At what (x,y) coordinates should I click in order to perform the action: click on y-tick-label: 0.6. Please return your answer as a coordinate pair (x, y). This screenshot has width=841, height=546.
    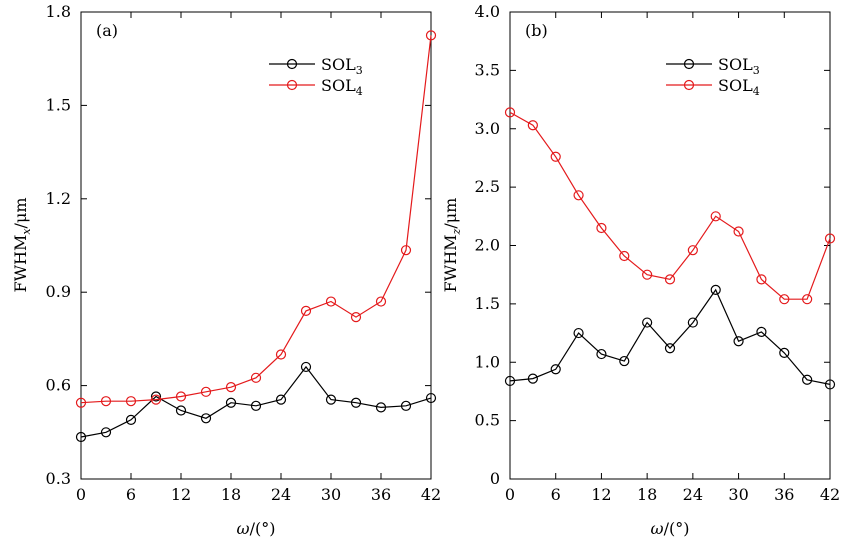
    Looking at the image, I should click on (58, 385).